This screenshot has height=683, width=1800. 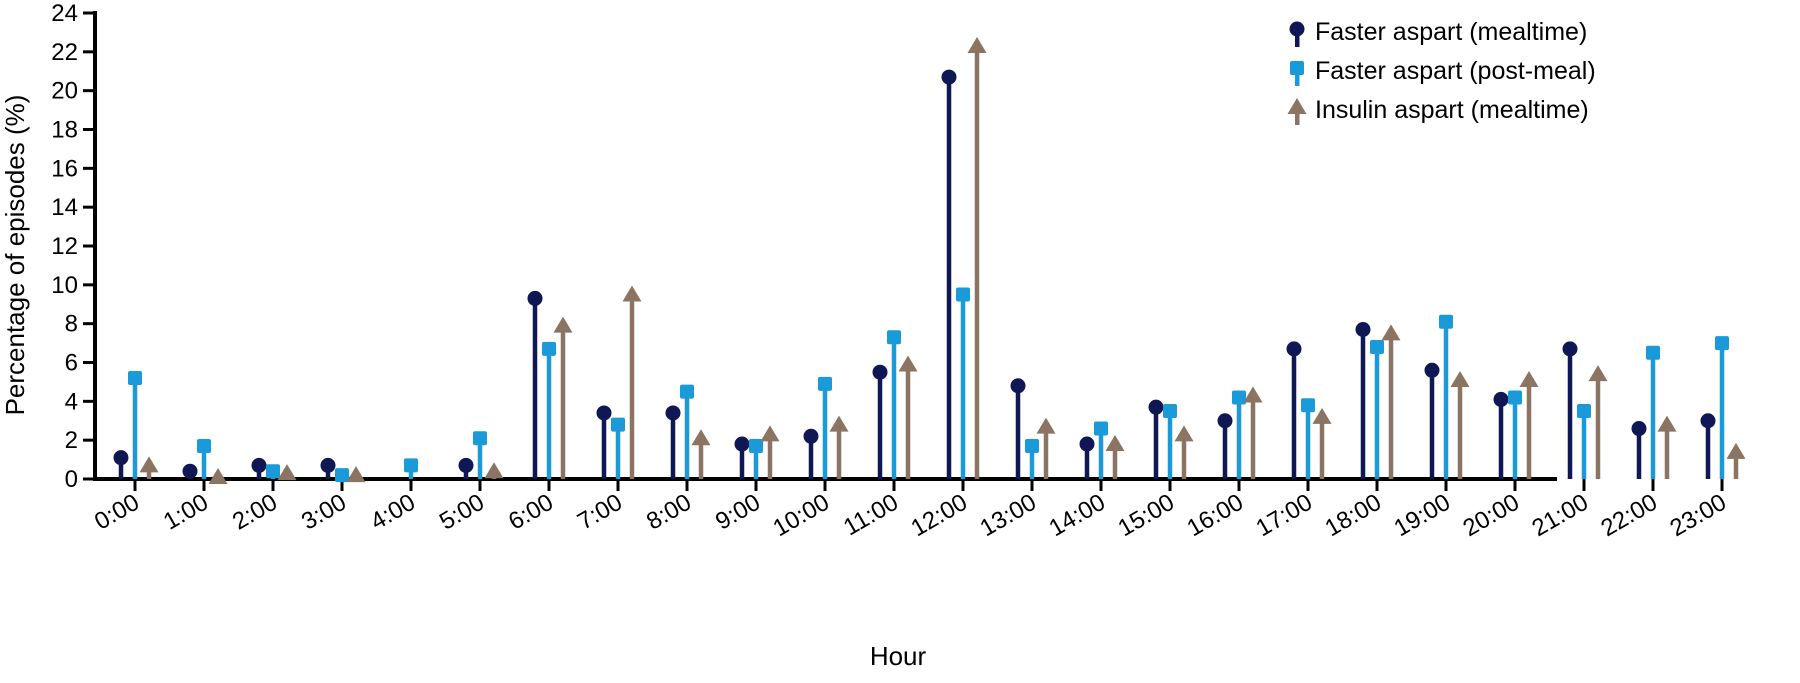 I want to click on x-tick-label: 21:00, so click(x=1560, y=515).